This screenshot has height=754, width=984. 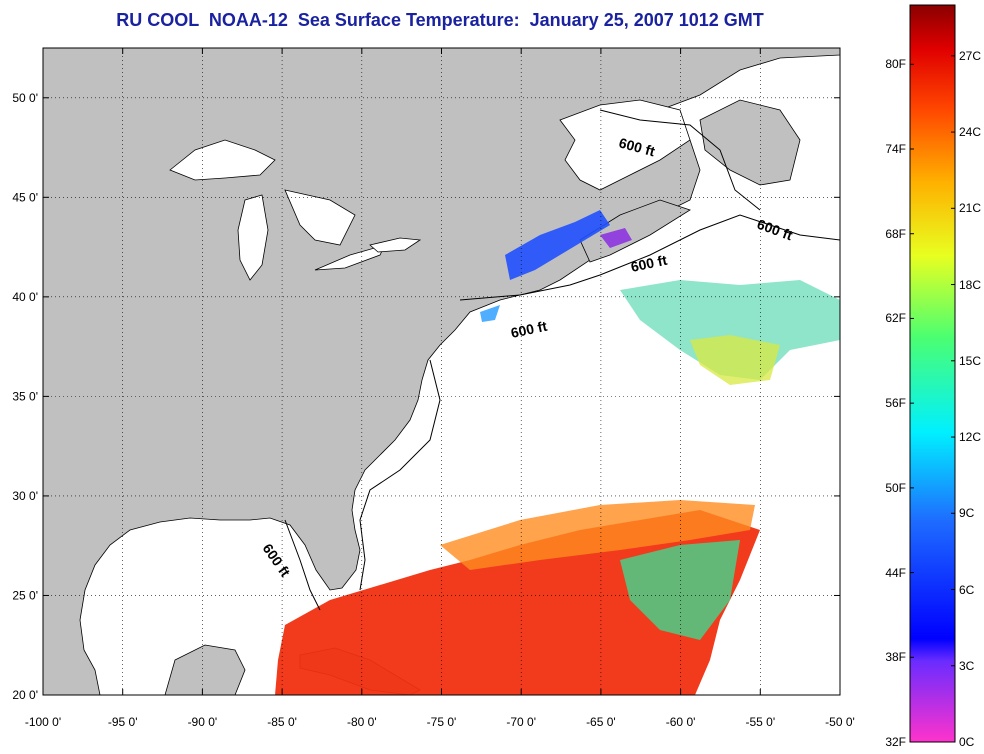 I want to click on colorbar-ticks, so click(x=932, y=399).